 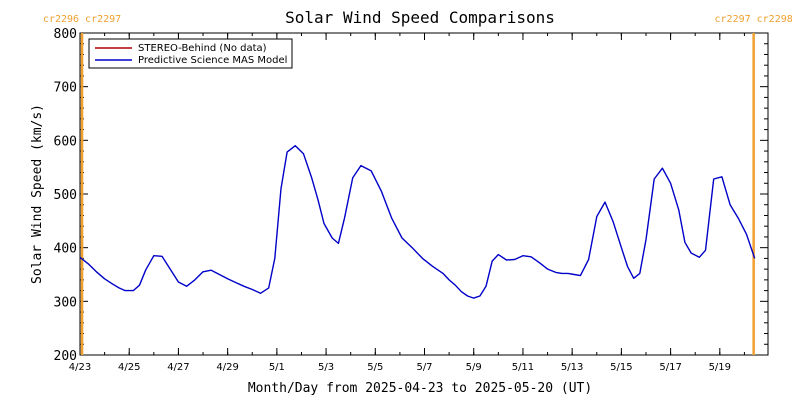 What do you see at coordinates (227, 367) in the screenshot?
I see `x-tick-label: 4/29` at bounding box center [227, 367].